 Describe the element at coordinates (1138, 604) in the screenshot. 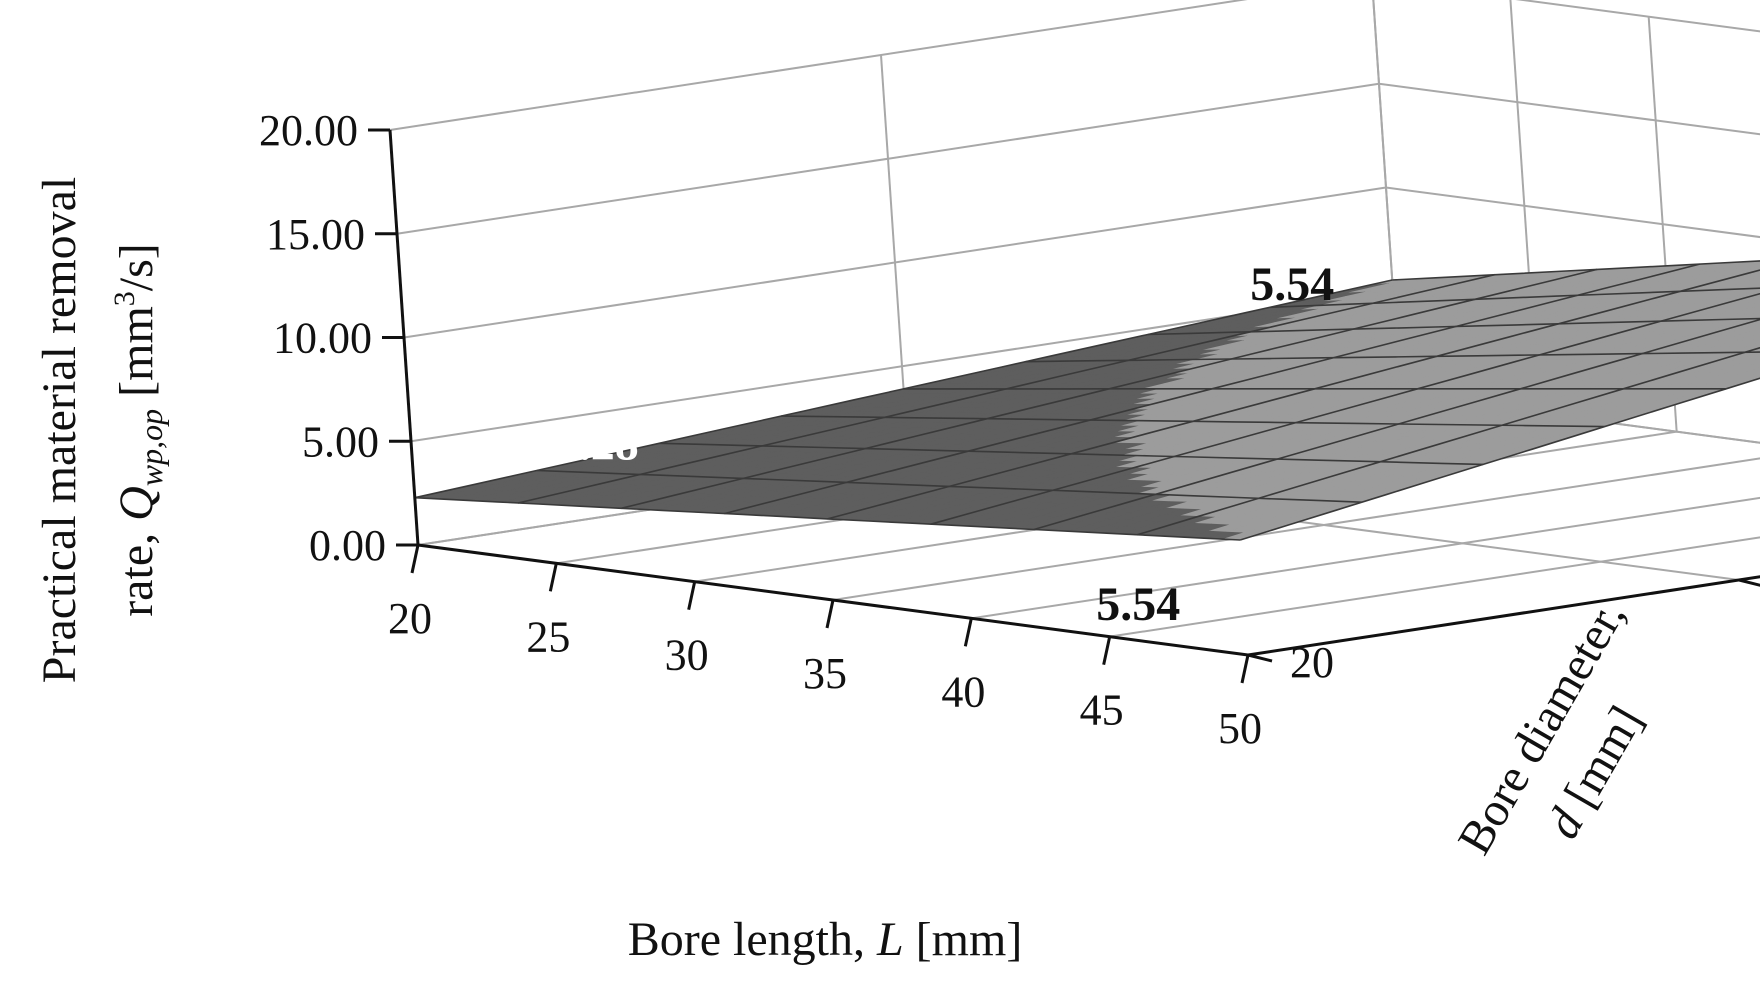

I see `annotation-2: 5.54` at that location.